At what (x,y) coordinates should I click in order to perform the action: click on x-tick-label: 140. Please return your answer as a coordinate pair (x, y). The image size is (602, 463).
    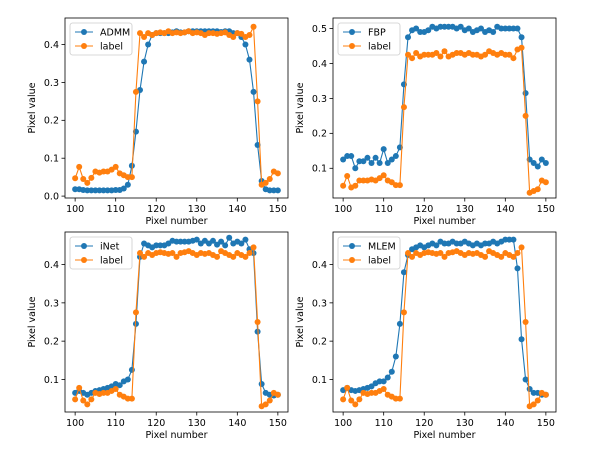
    Looking at the image, I should click on (237, 209).